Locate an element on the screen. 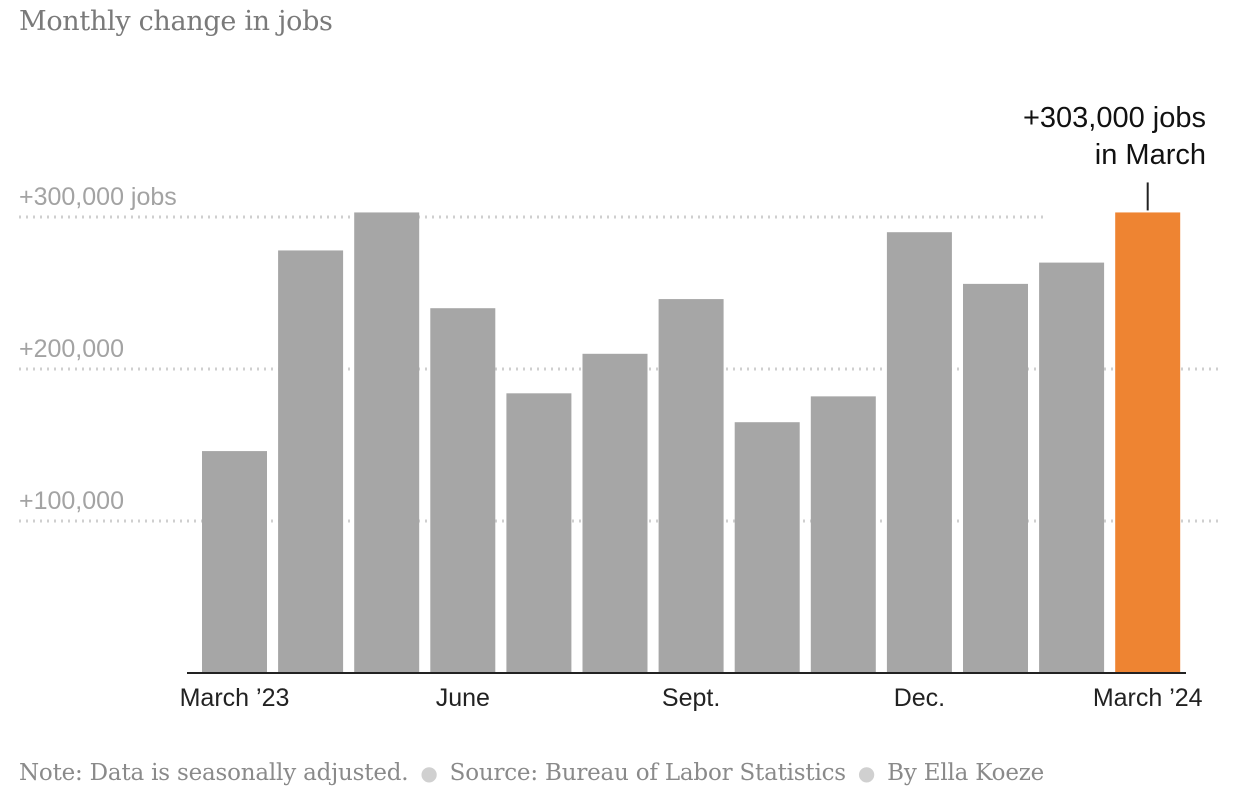  footer-note: Note: Data is seasonally adjusted. is located at coordinates (214, 773).